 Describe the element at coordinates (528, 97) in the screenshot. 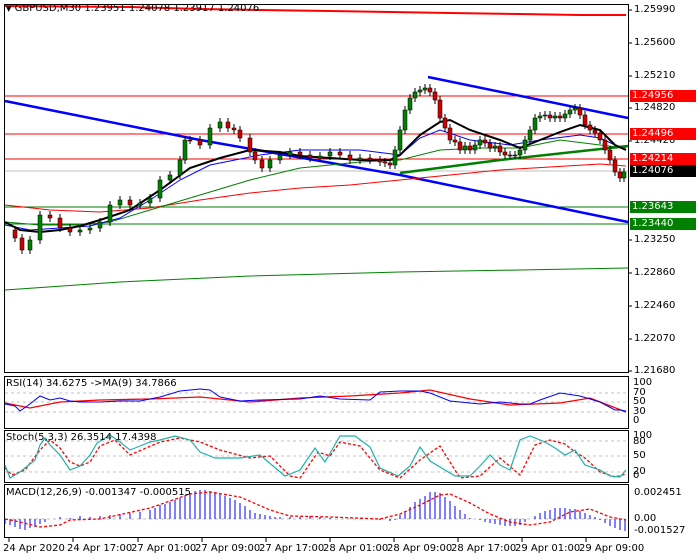

I see `channel-upper-line` at that location.